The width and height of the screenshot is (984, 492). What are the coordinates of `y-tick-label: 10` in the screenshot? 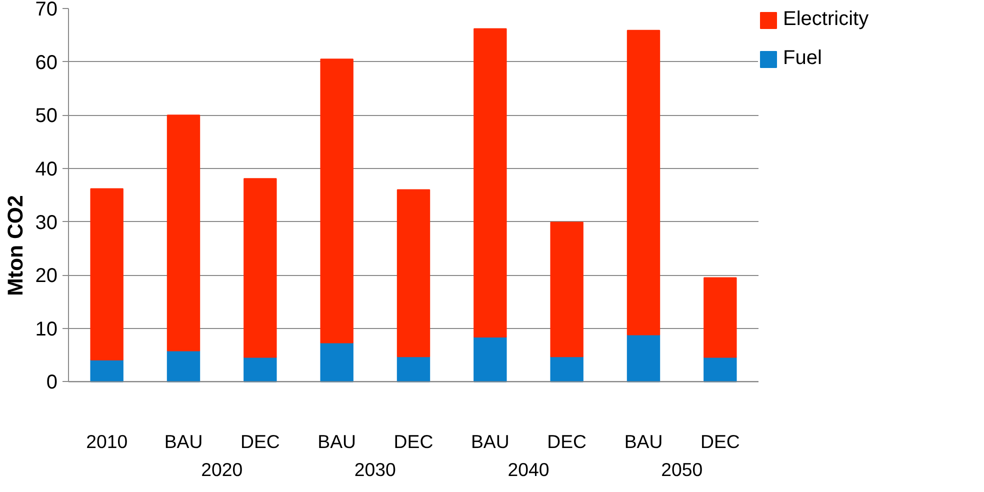 It's located at (46, 329).